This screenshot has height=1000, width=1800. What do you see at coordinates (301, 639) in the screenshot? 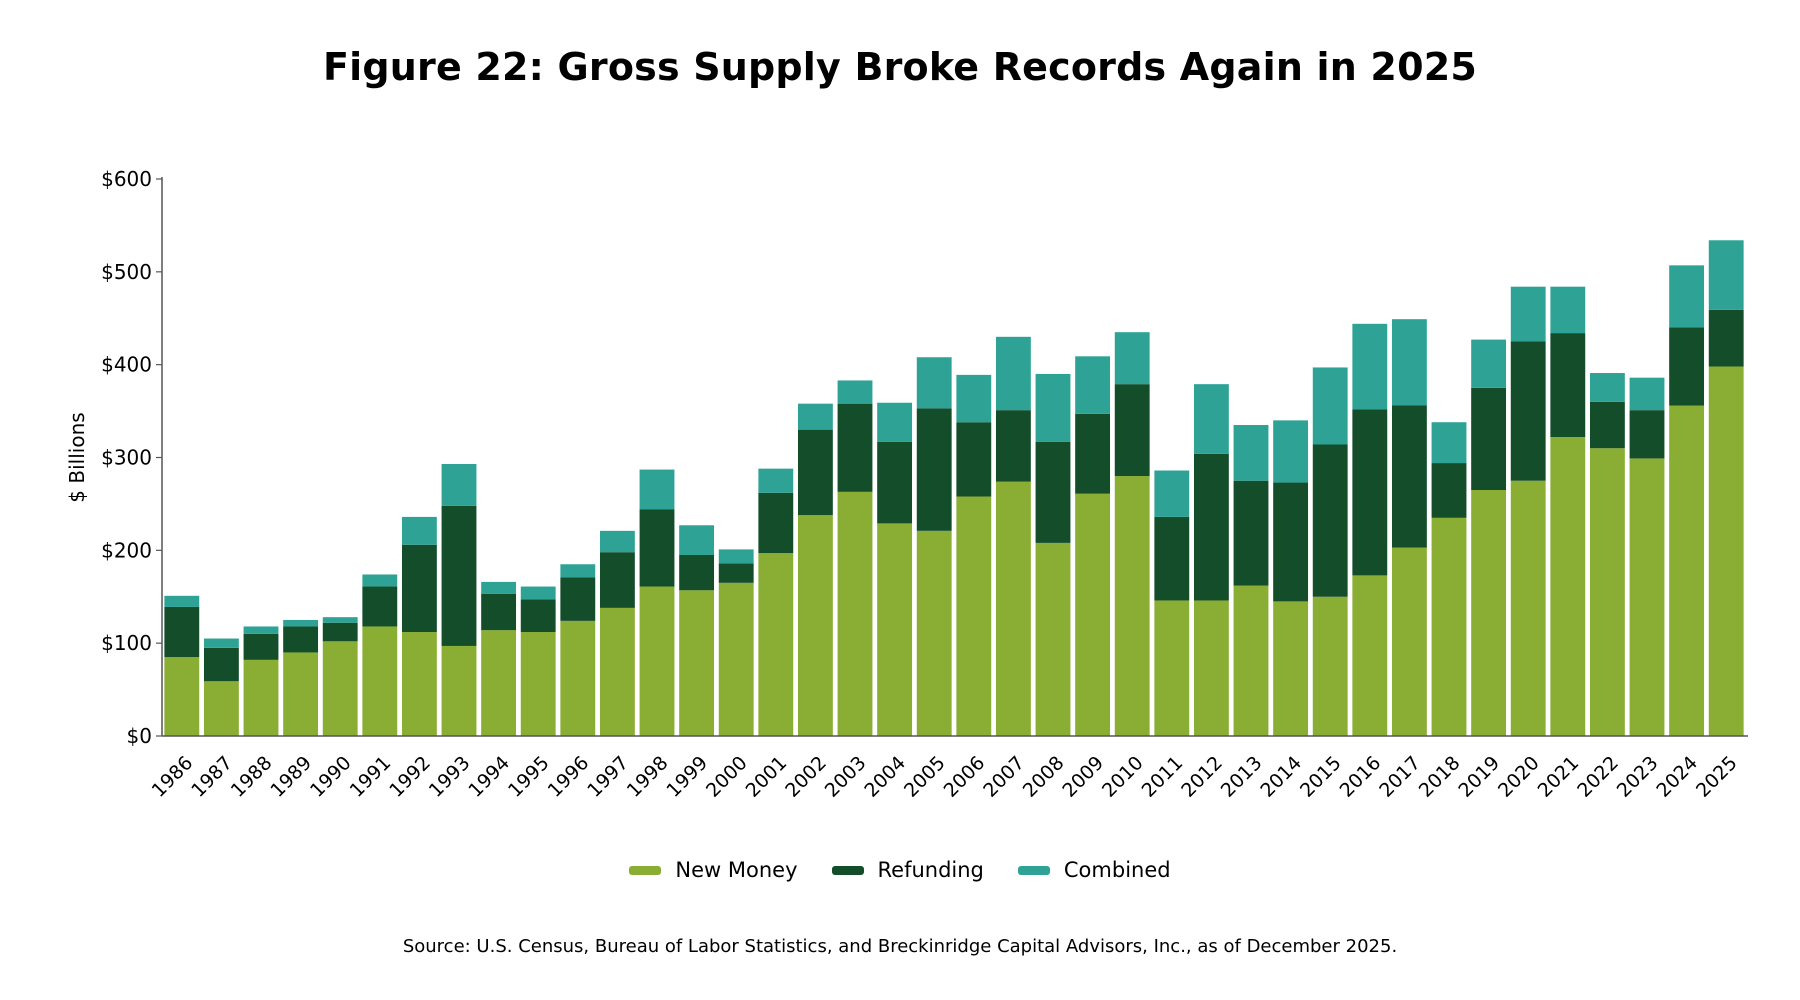
I see `bar-refunding-1989` at bounding box center [301, 639].